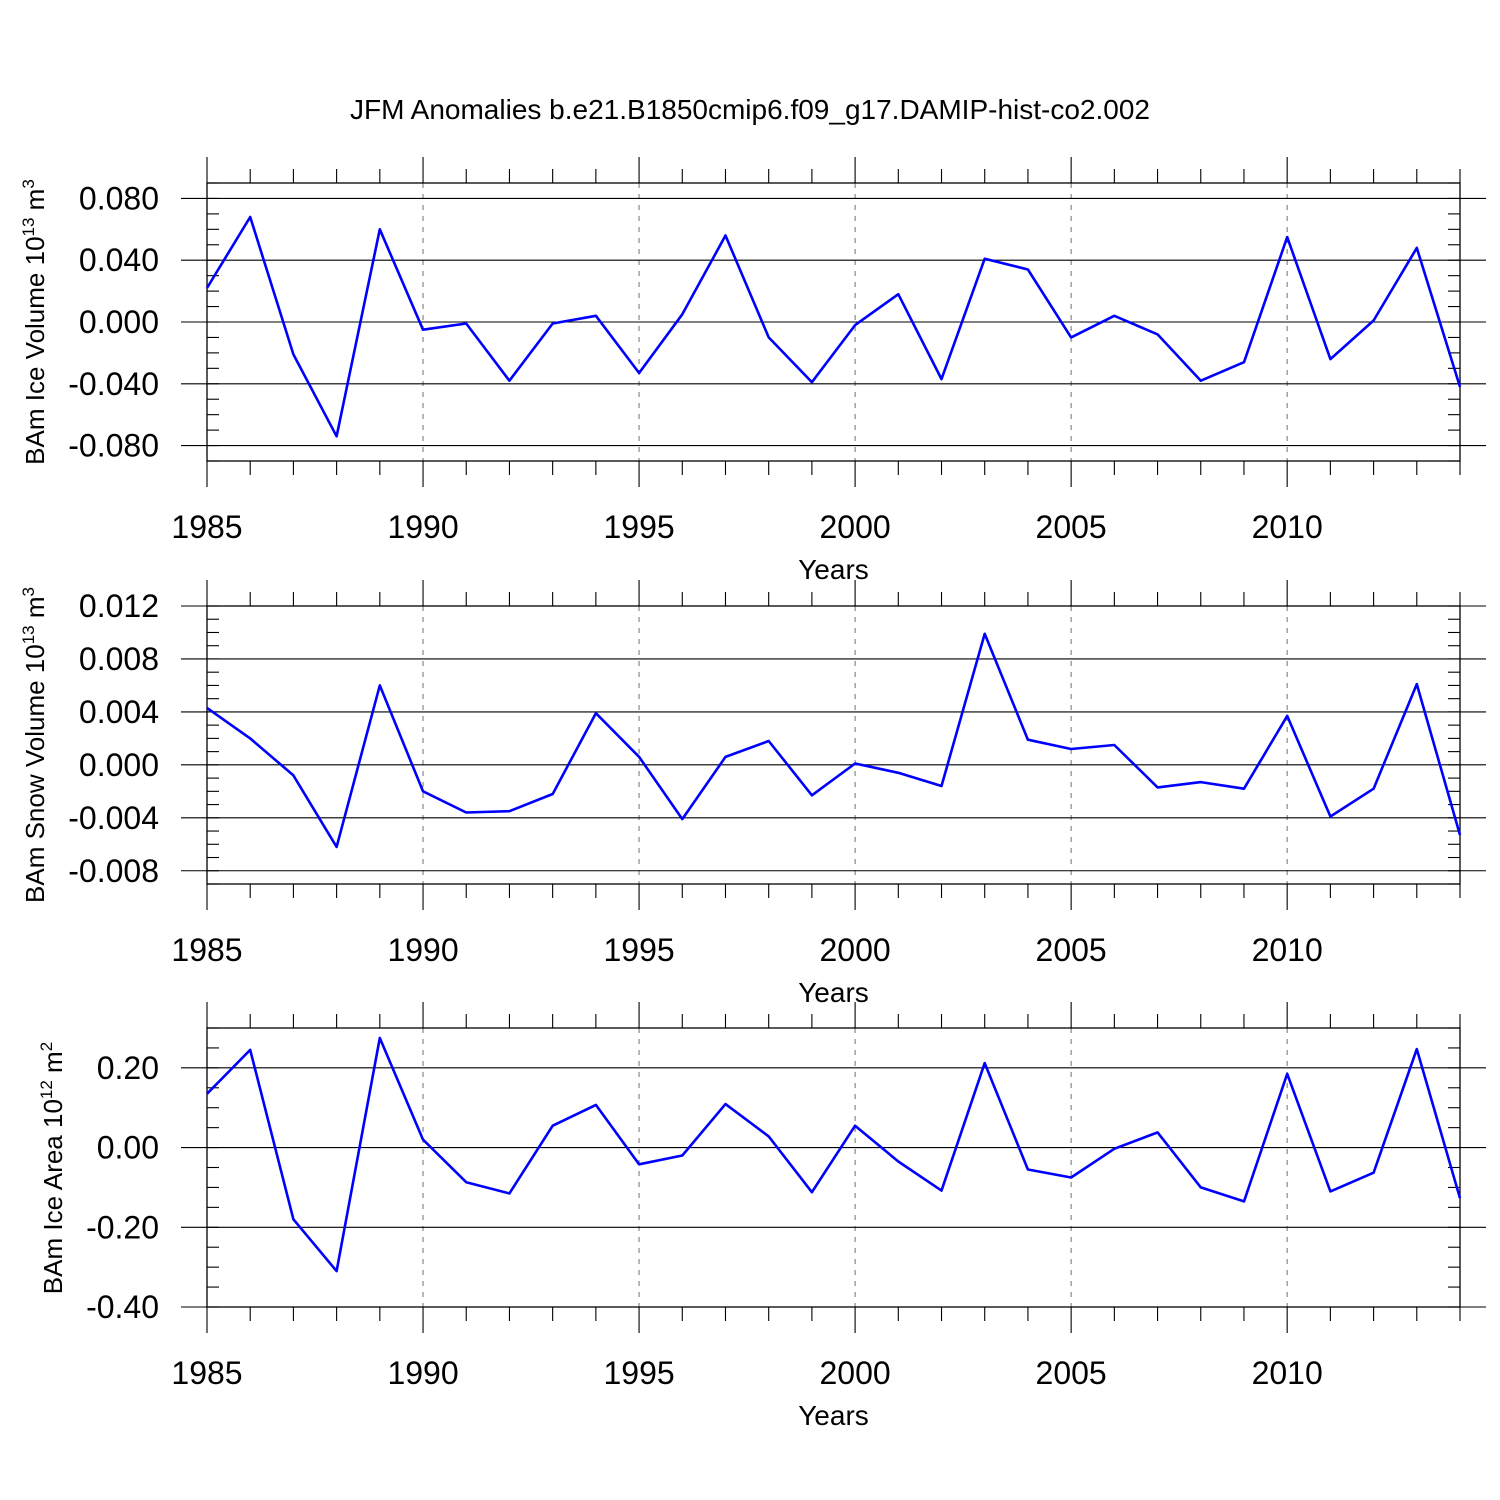  I want to click on y-axis-label-text: BAm Snow Volume 10, so click(35, 773).